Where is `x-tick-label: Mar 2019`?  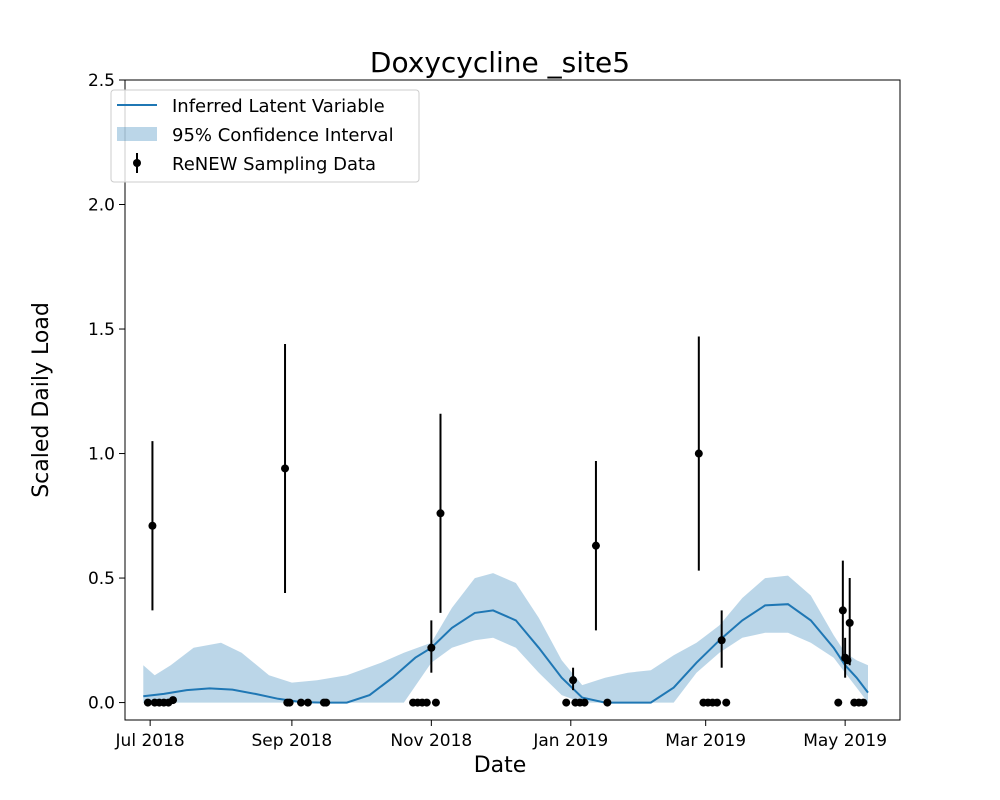
x-tick-label: Mar 2019 is located at coordinates (705, 741).